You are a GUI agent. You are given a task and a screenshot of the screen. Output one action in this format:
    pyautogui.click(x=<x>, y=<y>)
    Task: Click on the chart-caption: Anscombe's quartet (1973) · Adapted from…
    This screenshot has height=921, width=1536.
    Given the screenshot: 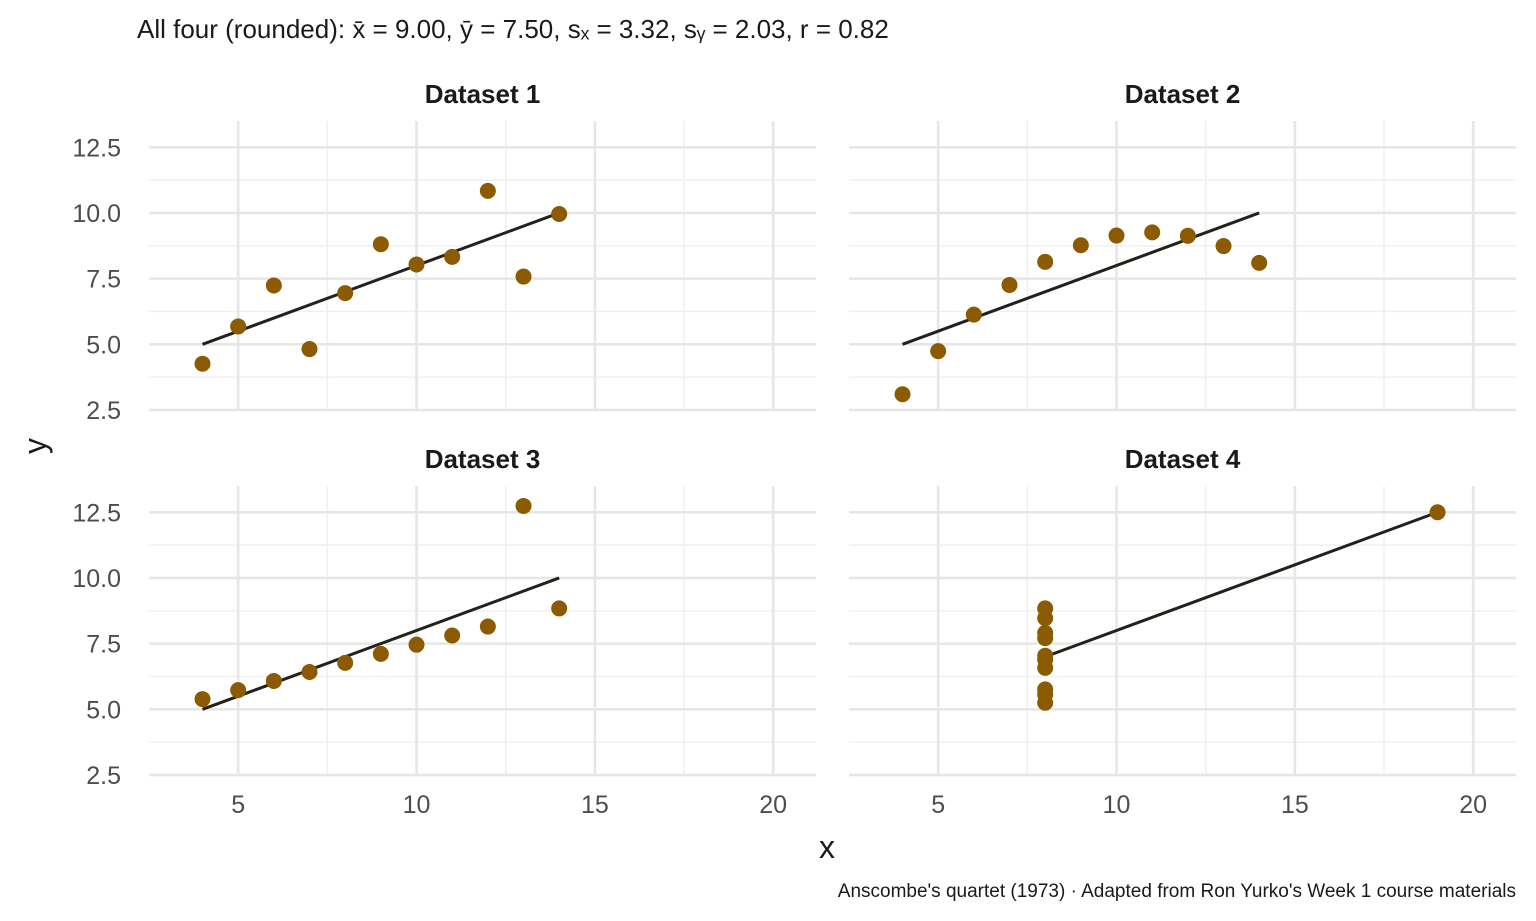 What is the action you would take?
    pyautogui.click(x=1177, y=891)
    